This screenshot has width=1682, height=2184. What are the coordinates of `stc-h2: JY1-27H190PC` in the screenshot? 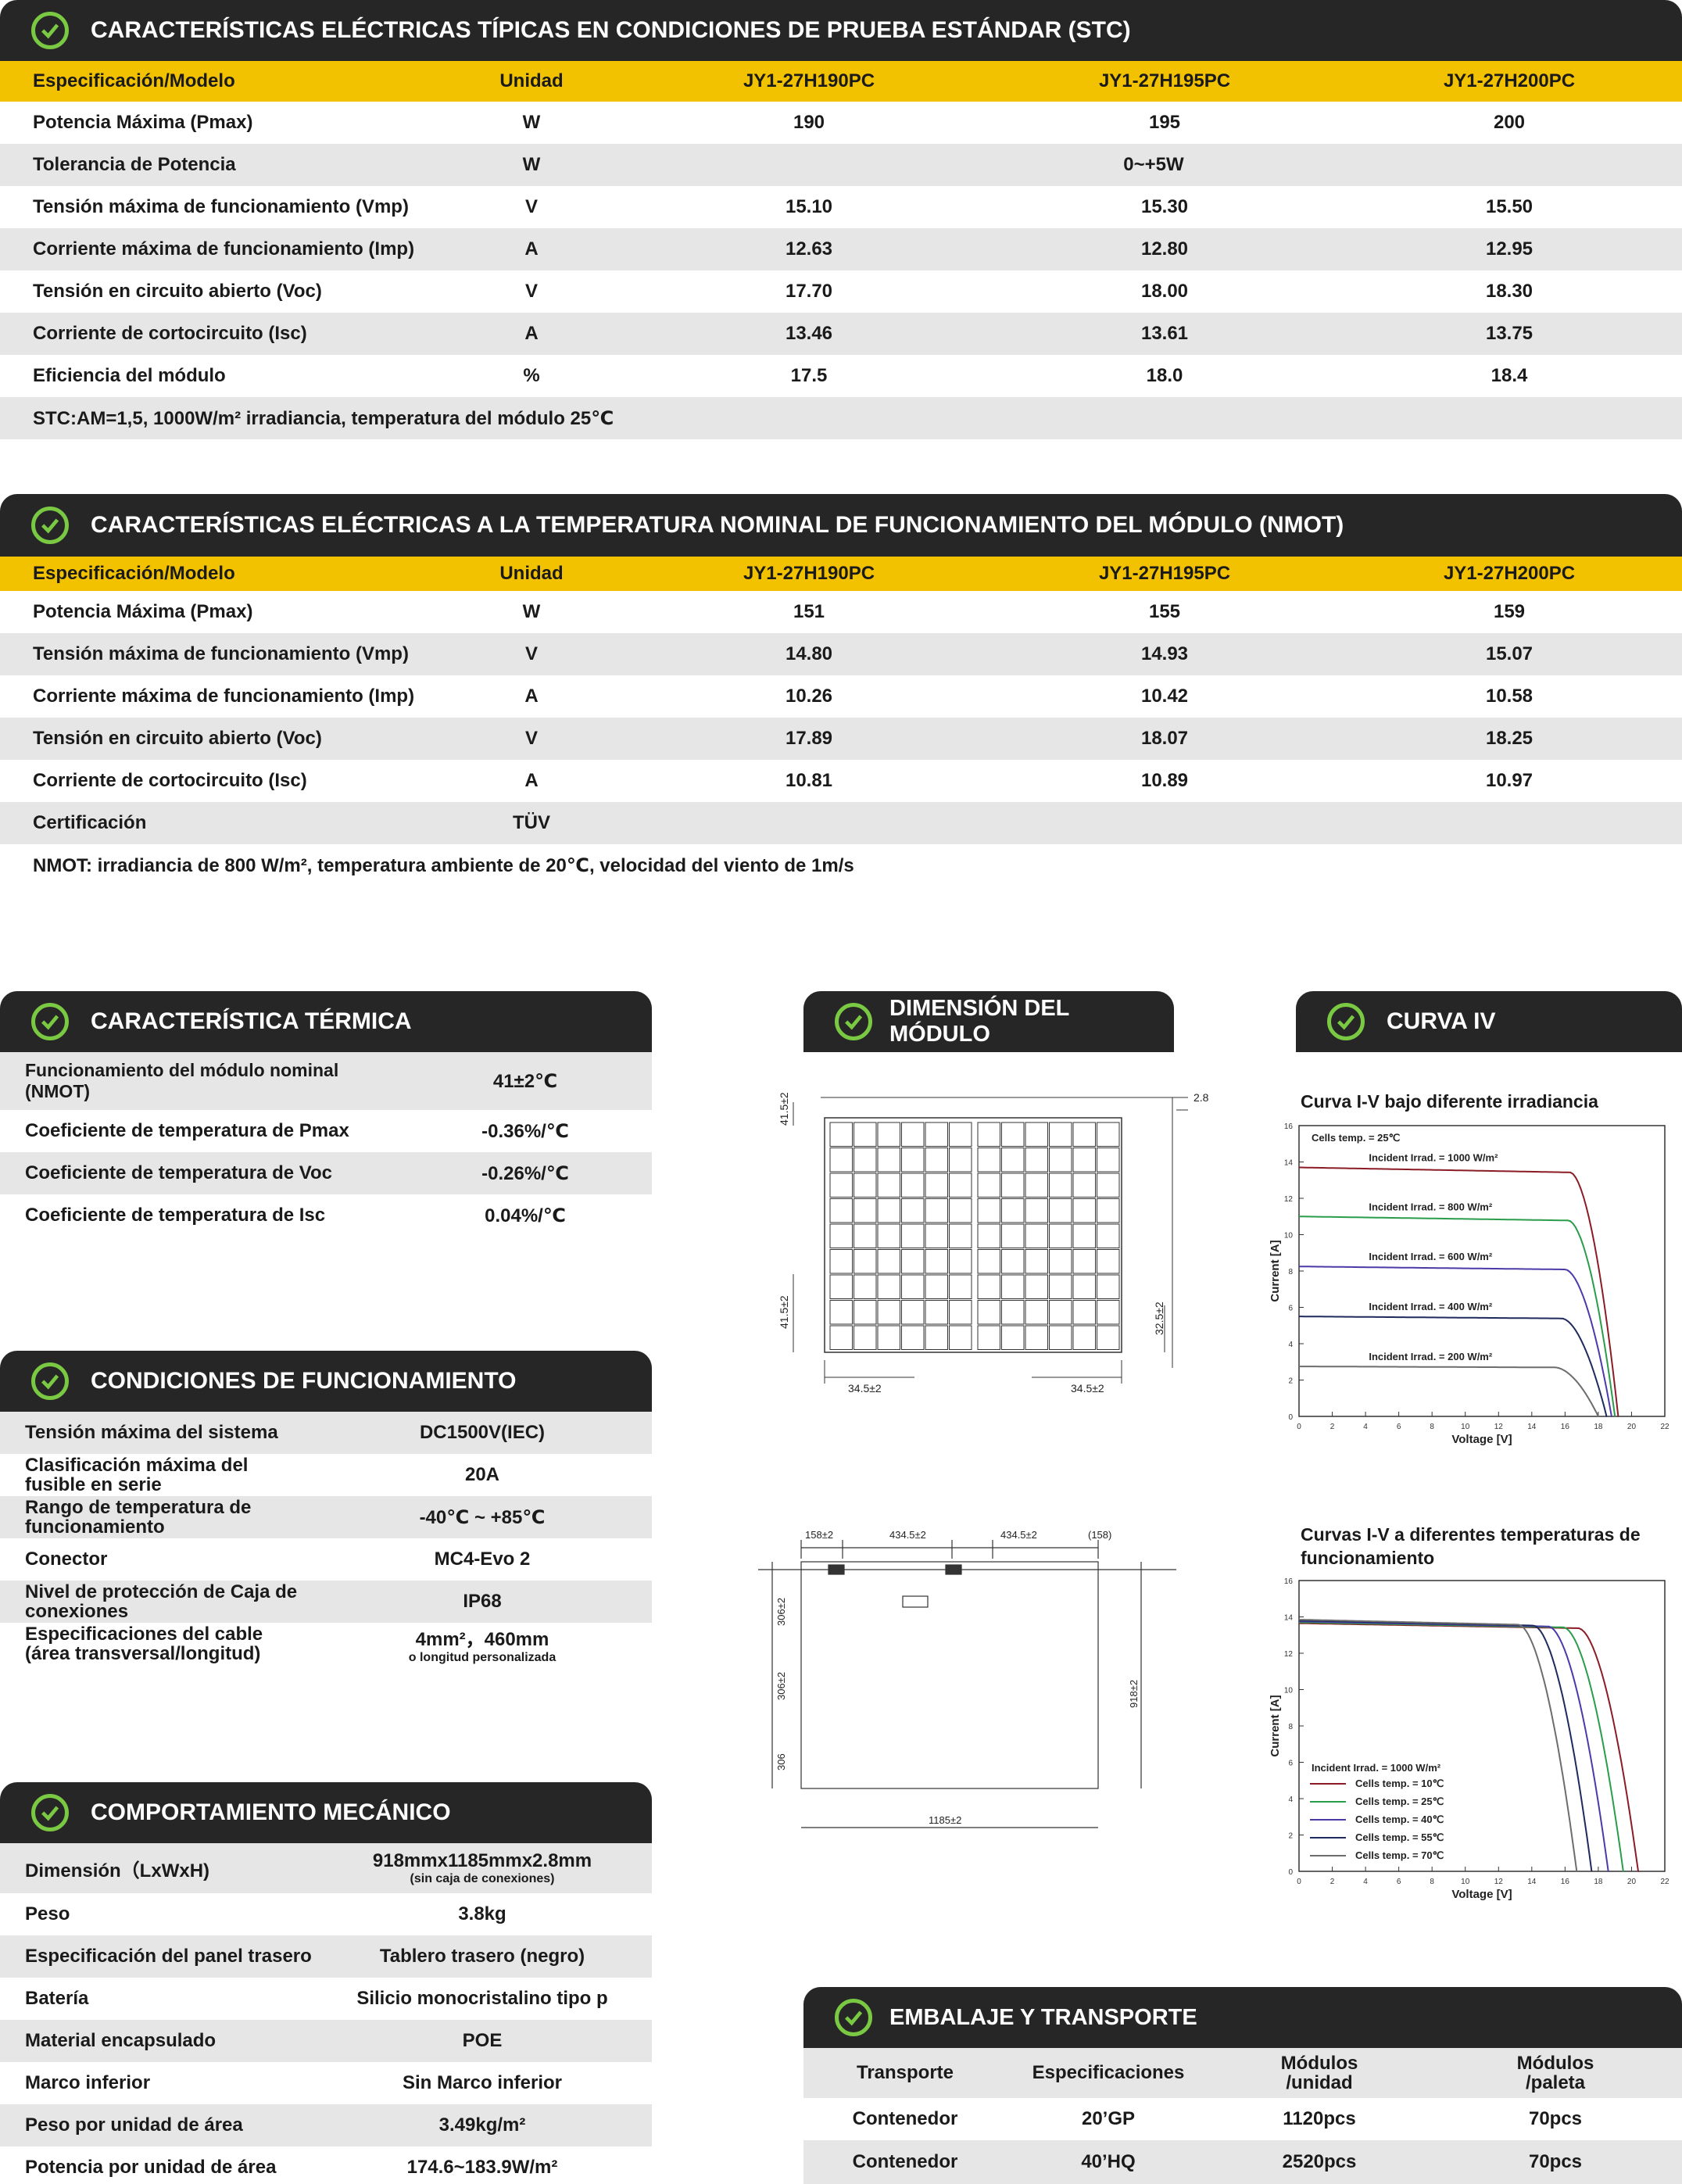 It's located at (809, 81).